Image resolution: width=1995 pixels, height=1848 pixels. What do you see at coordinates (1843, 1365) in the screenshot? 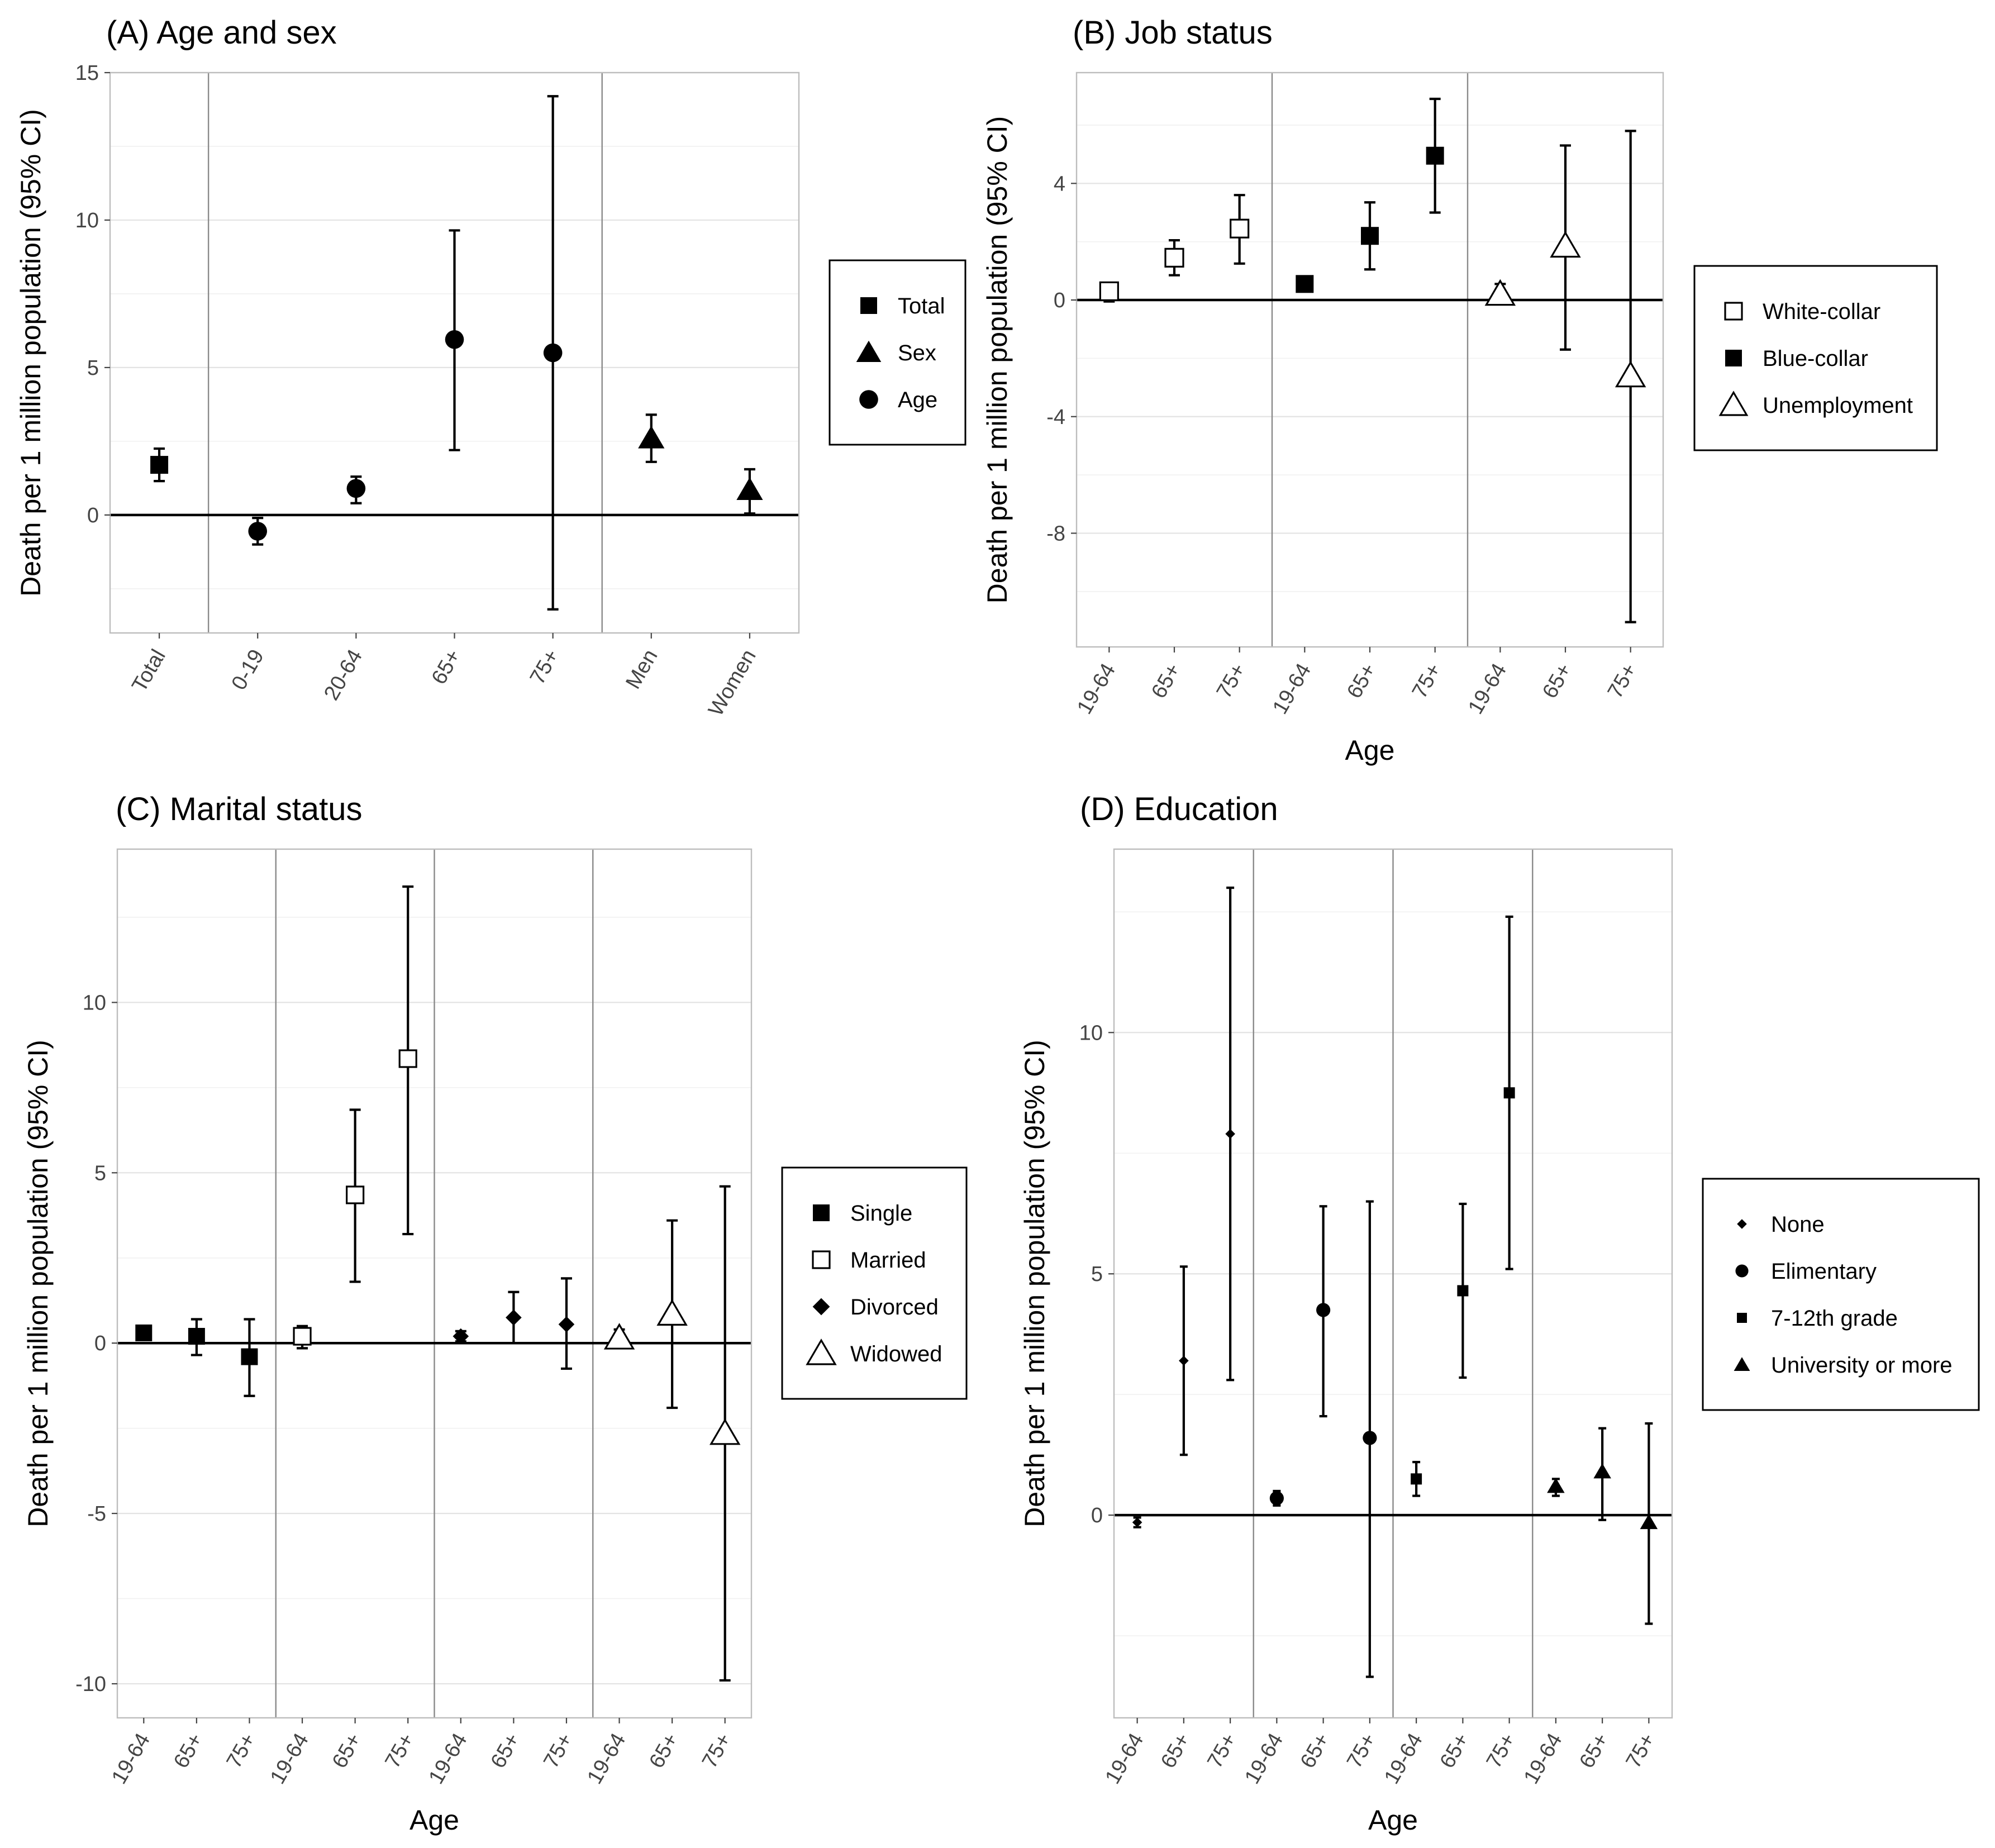
I see `legend-entry-university-or-more: University or more` at bounding box center [1843, 1365].